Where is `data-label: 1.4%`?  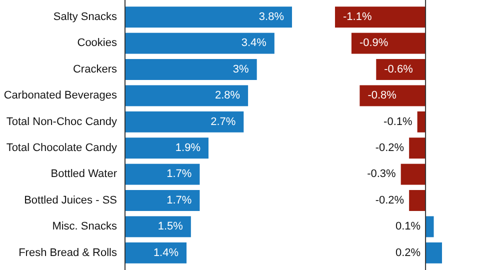 data-label: 1.4% is located at coordinates (166, 252).